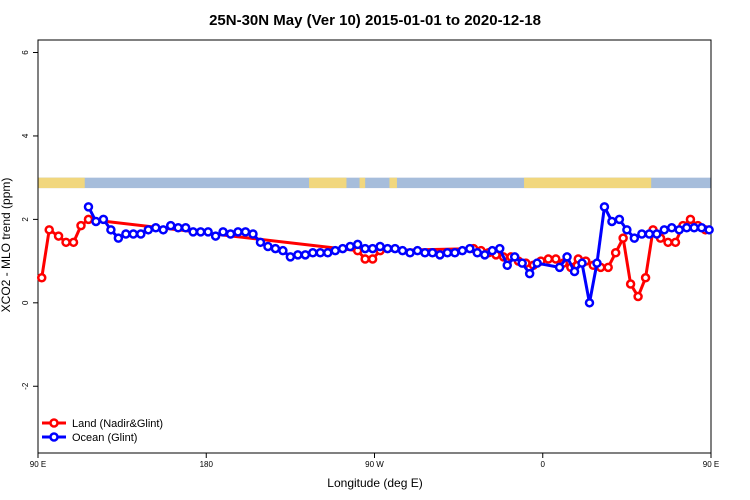  What do you see at coordinates (207, 464) in the screenshot?
I see `x-tick-label: 180` at bounding box center [207, 464].